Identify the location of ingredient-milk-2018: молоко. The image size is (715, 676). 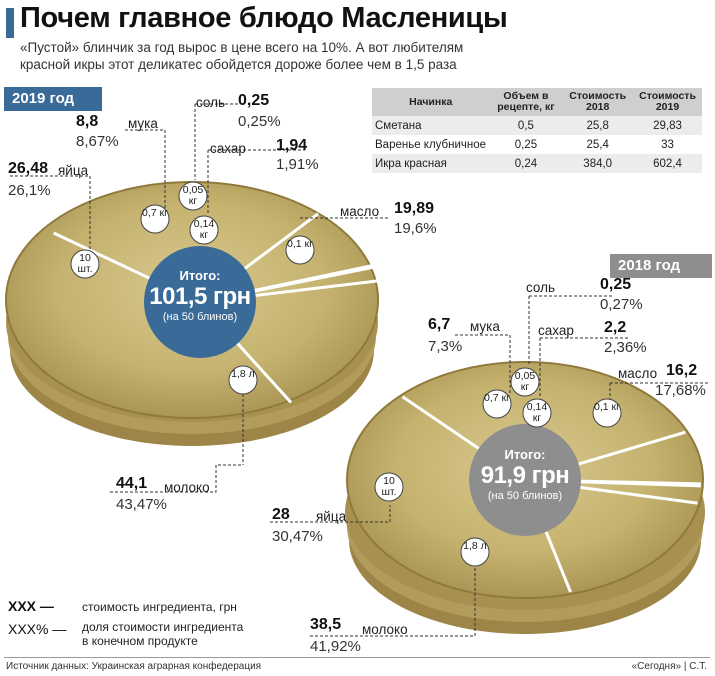
(385, 629).